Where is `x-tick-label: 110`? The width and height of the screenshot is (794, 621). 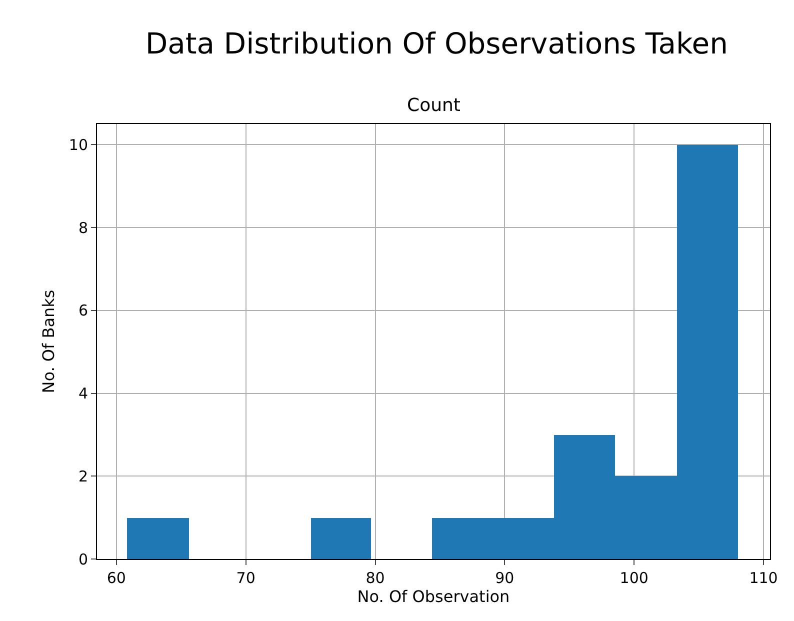 x-tick-label: 110 is located at coordinates (763, 578).